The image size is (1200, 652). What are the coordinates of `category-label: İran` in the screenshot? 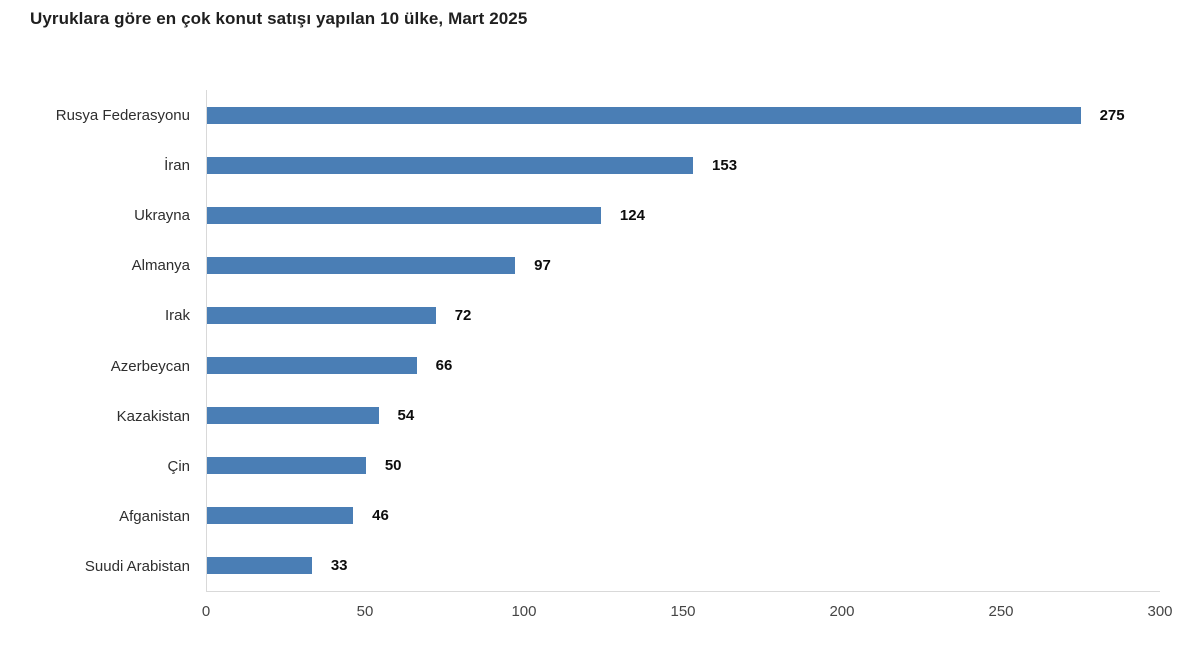 It's located at (177, 165).